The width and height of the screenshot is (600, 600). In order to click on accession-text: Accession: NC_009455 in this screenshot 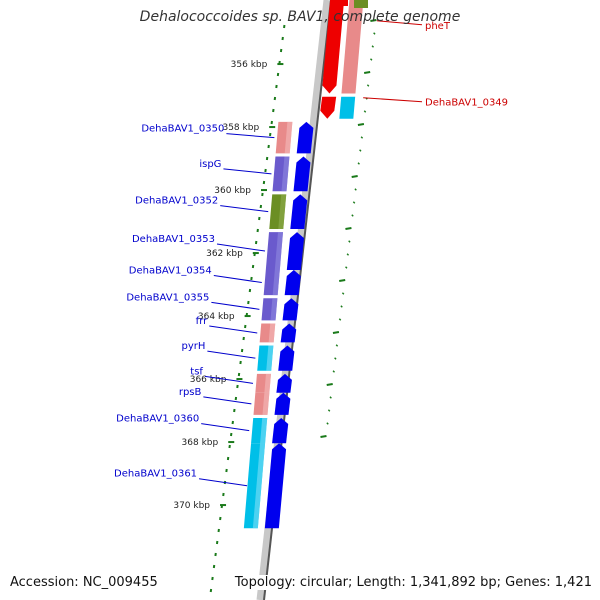, I will do `click(84, 582)`.